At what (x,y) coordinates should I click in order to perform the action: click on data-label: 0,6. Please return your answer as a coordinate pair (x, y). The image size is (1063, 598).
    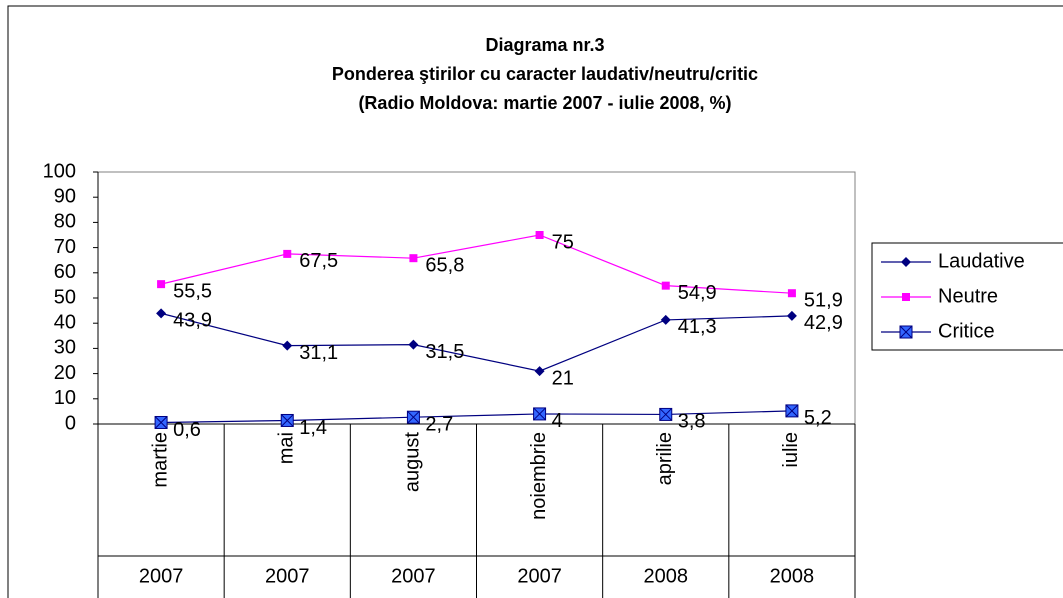
    Looking at the image, I should click on (187, 430).